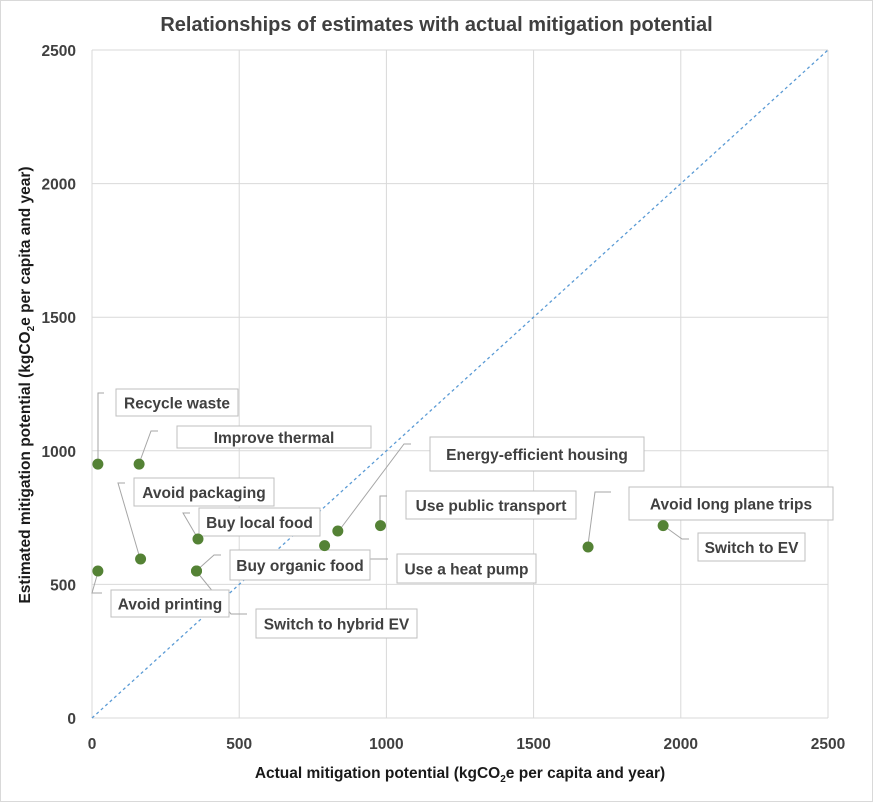  I want to click on data-label: Use a heat pump, so click(466, 570).